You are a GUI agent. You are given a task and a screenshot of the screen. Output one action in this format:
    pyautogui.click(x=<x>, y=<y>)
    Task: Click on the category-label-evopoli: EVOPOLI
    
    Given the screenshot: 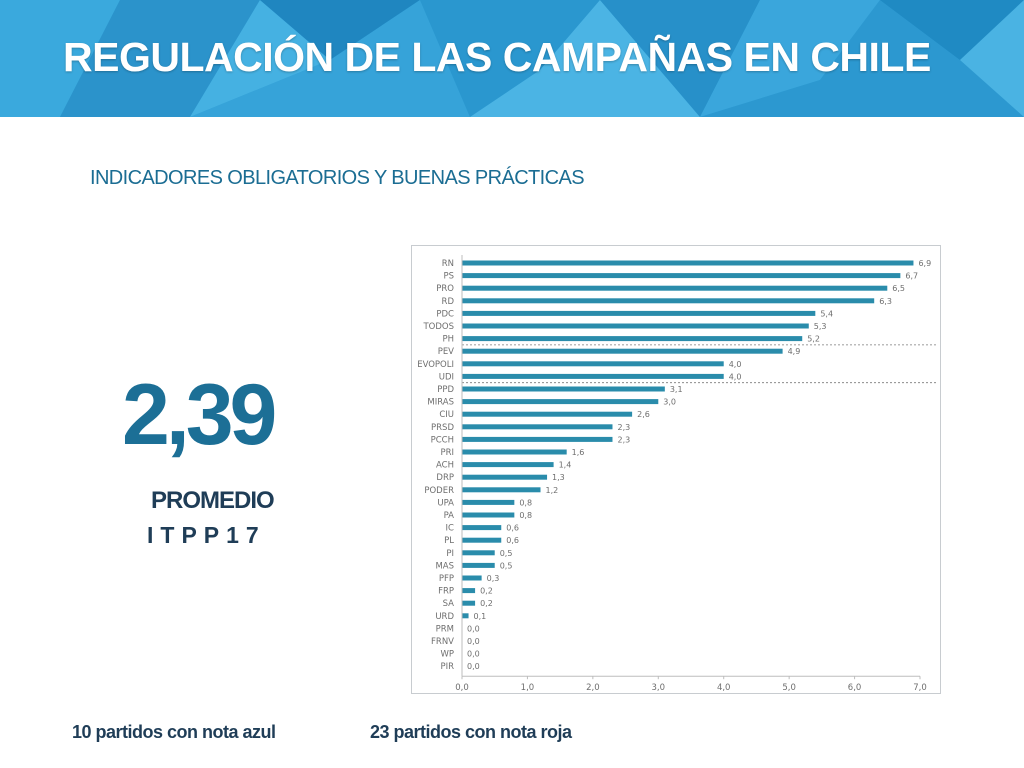 What is the action you would take?
    pyautogui.click(x=435, y=365)
    